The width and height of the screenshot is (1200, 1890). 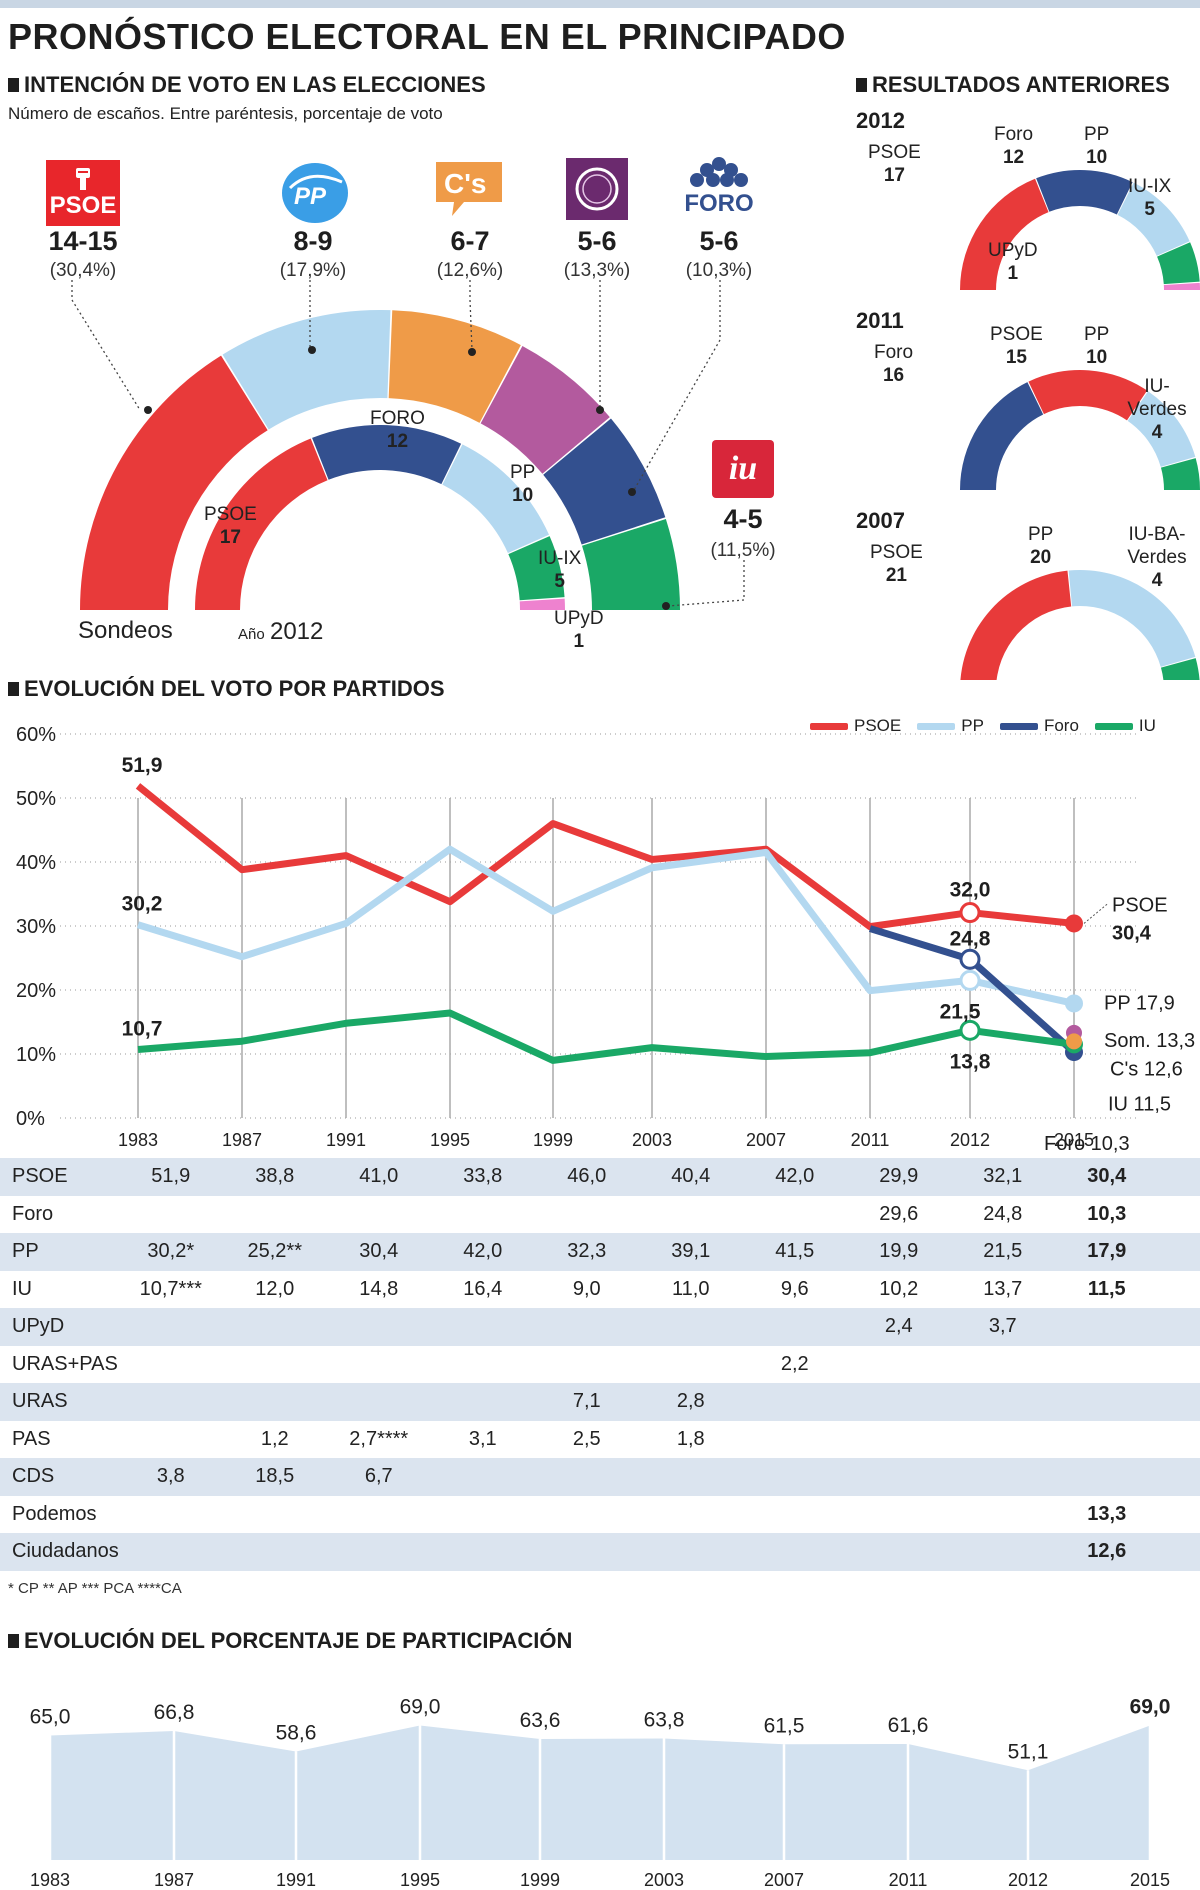 I want to click on seg-cs, so click(x=454, y=366).